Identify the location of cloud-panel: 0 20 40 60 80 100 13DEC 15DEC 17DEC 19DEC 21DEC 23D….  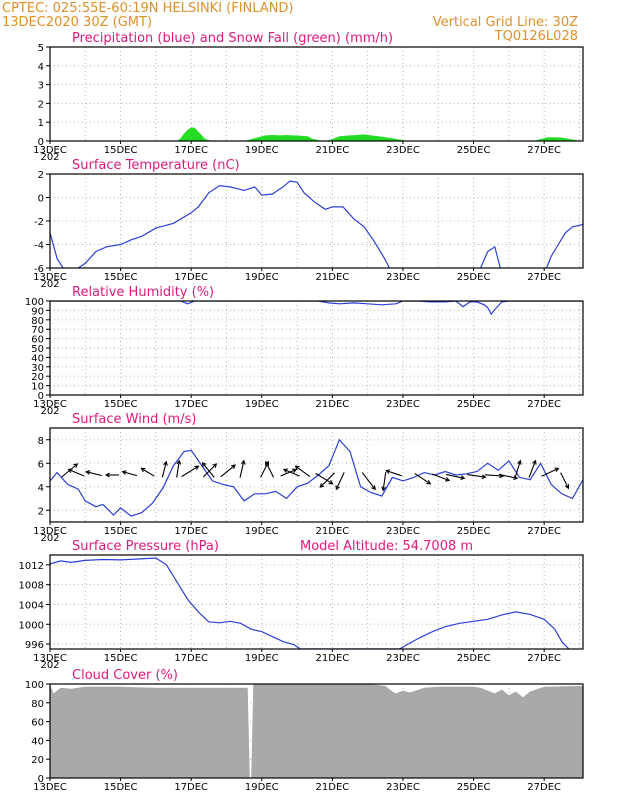
(304, 730).